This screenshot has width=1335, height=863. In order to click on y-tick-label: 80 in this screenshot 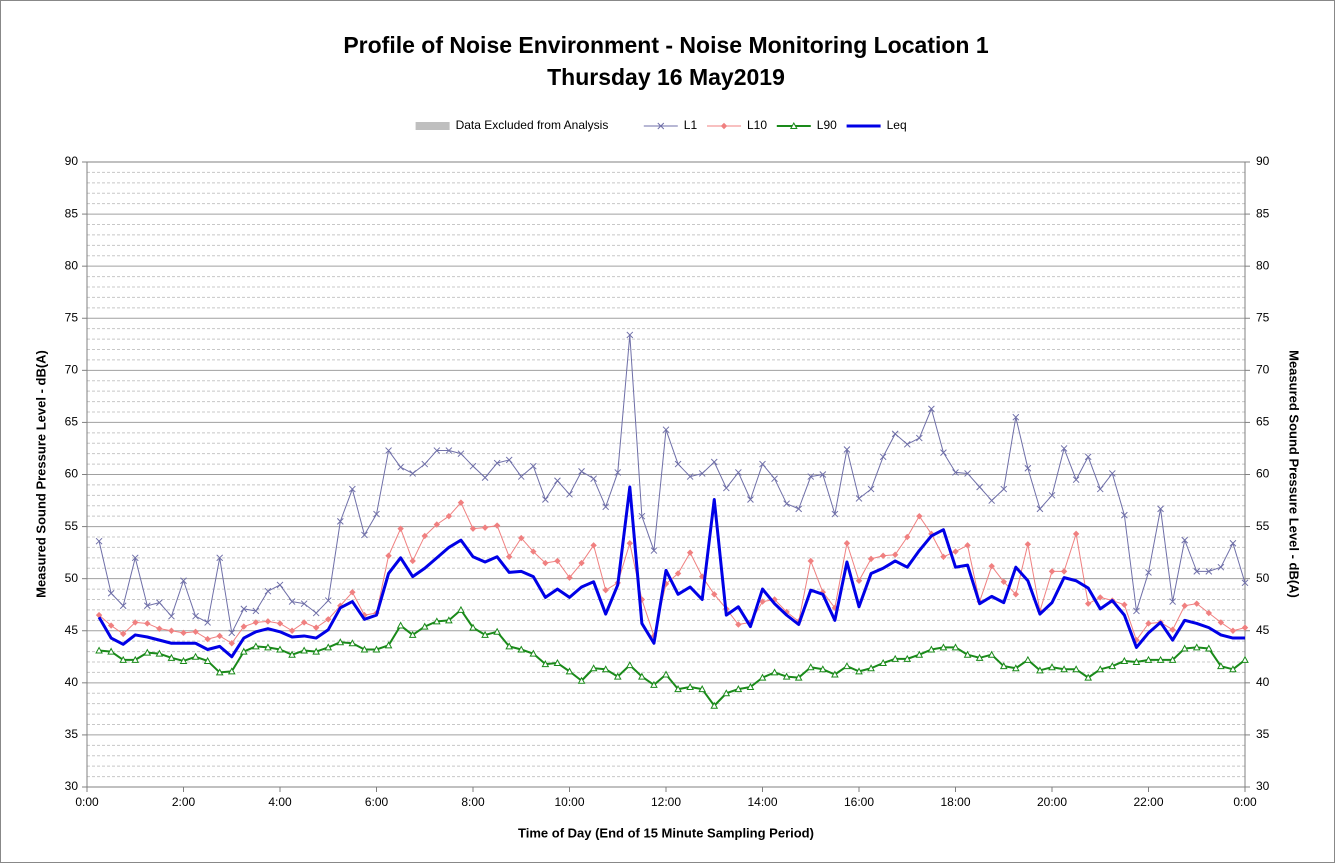, I will do `click(72, 265)`.